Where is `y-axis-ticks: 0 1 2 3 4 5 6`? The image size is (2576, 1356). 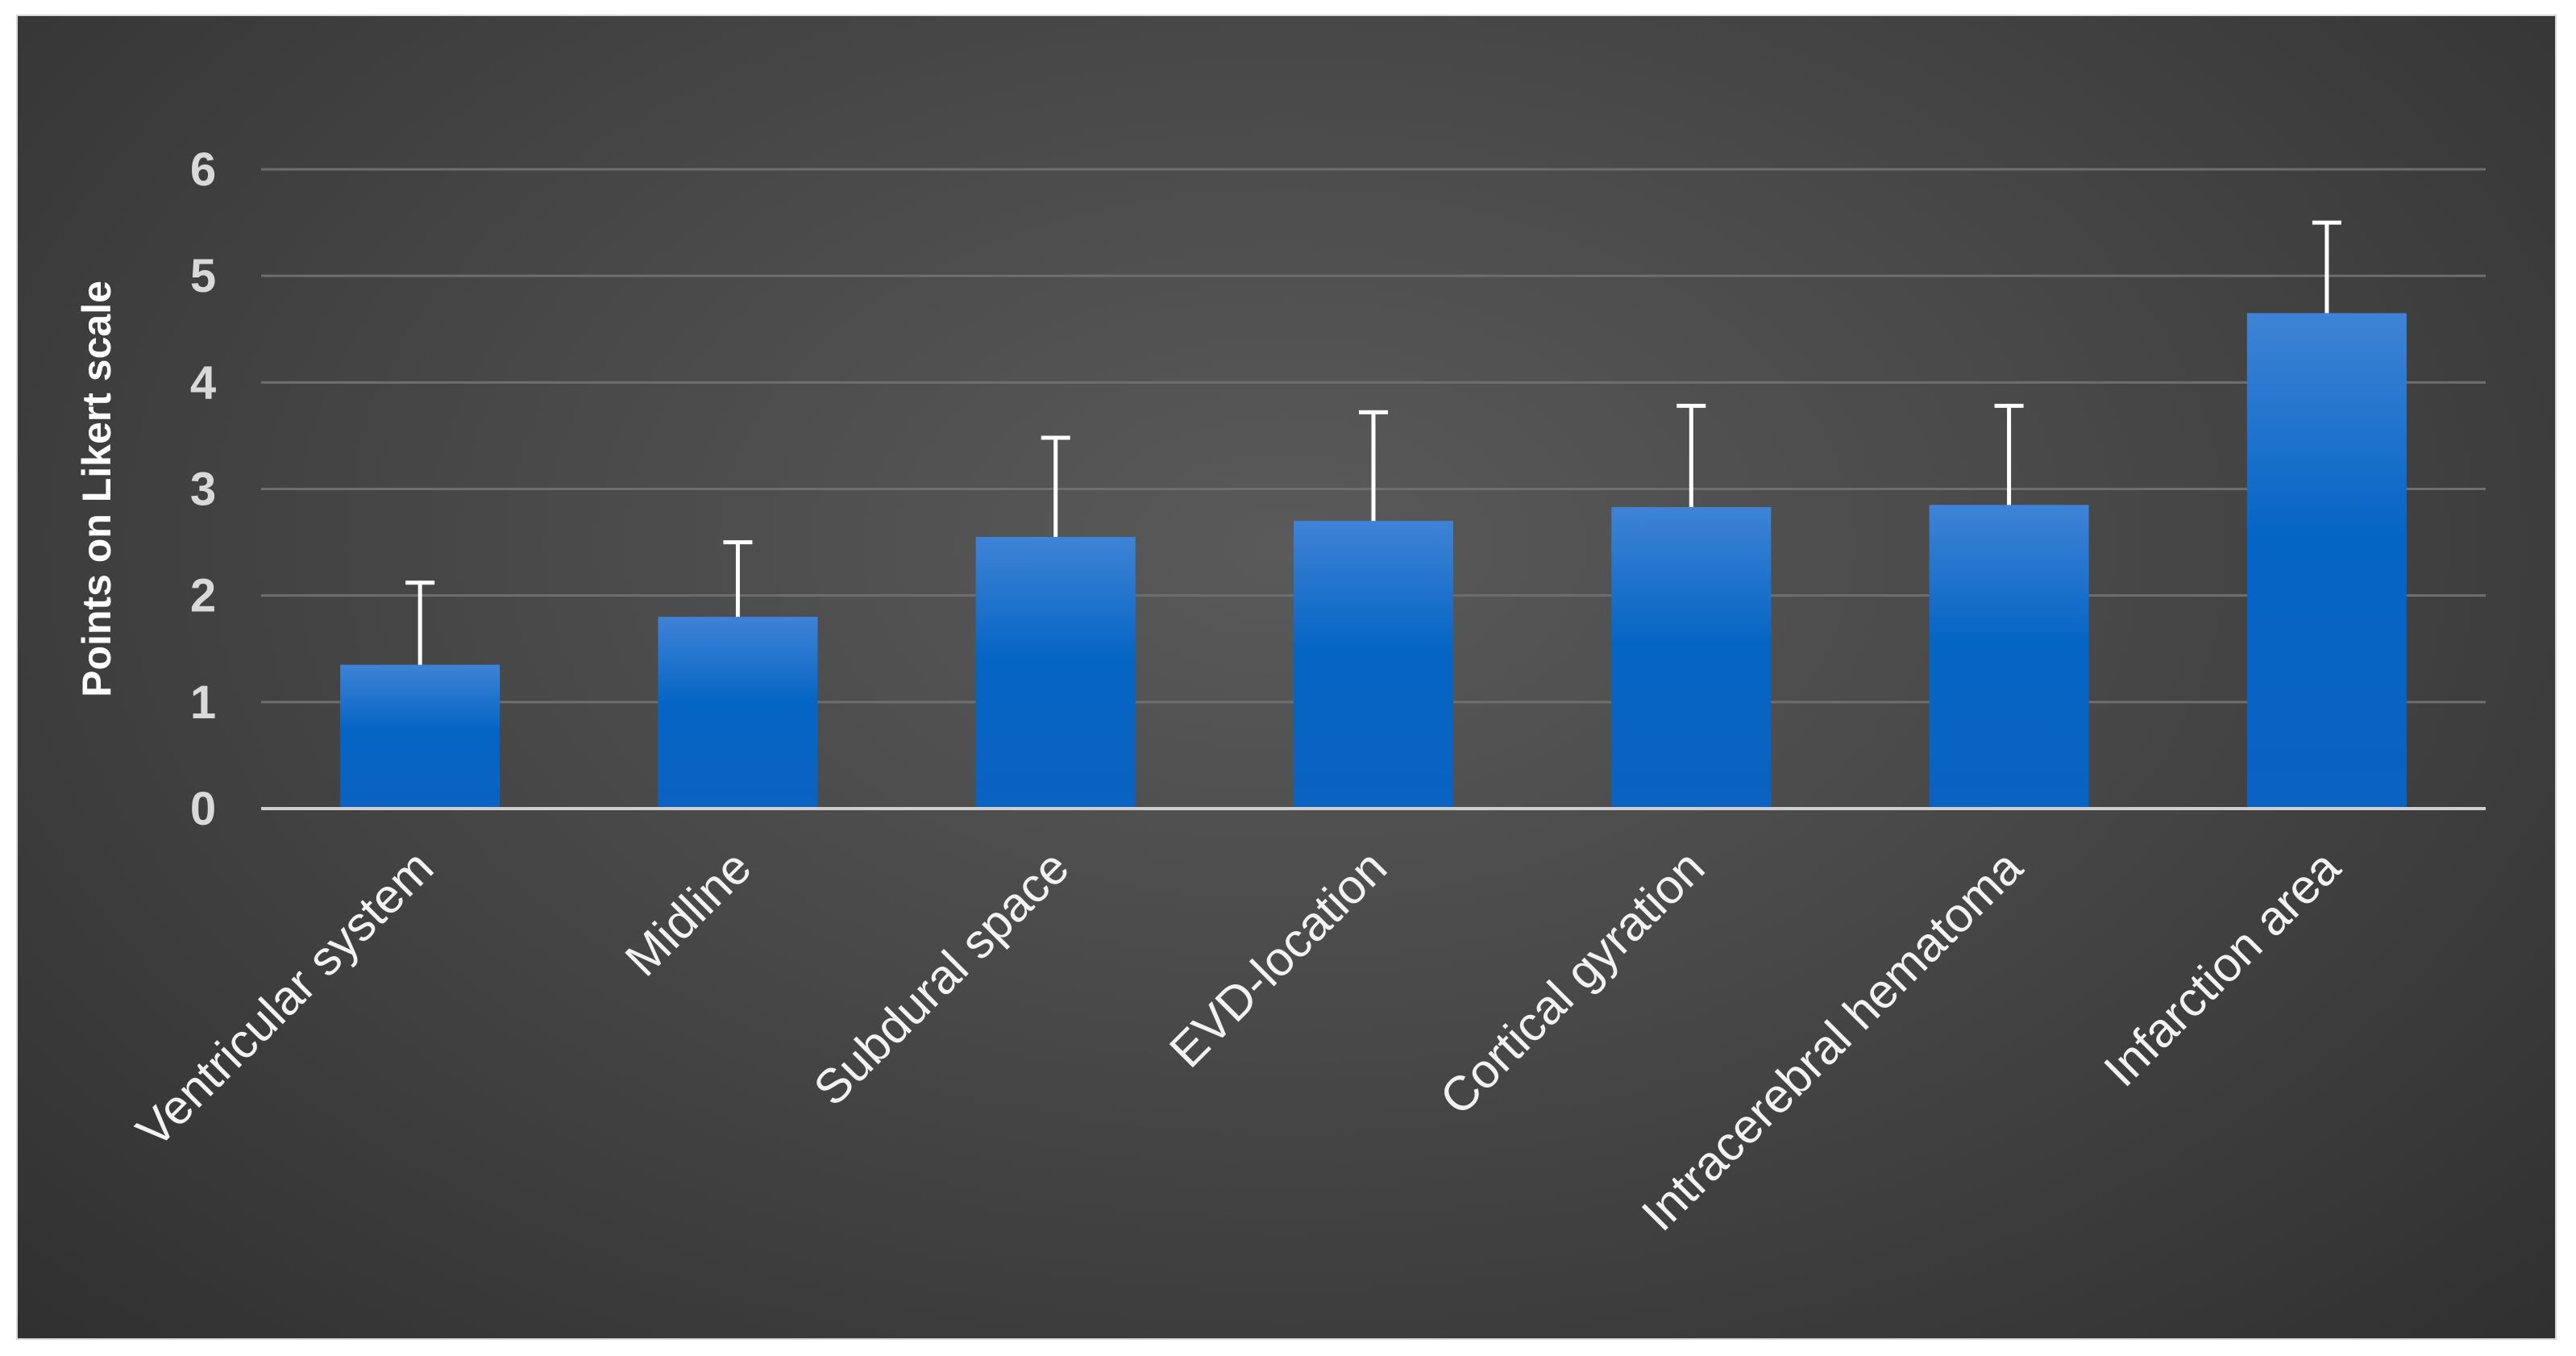
y-axis-ticks: 0 1 2 3 4 5 6 is located at coordinates (203, 489).